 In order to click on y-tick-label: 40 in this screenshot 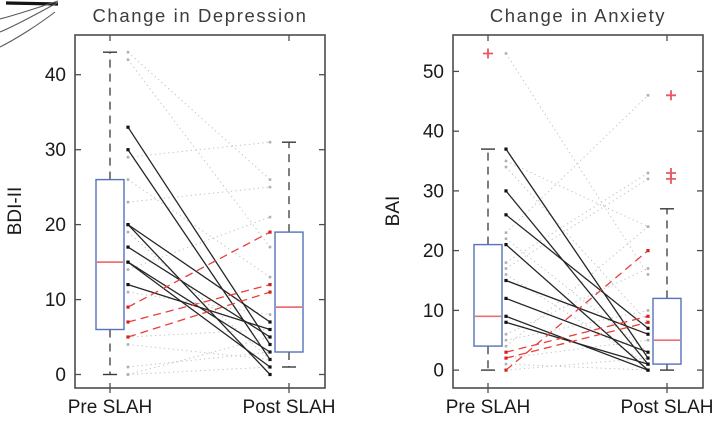, I will do `click(55, 75)`.